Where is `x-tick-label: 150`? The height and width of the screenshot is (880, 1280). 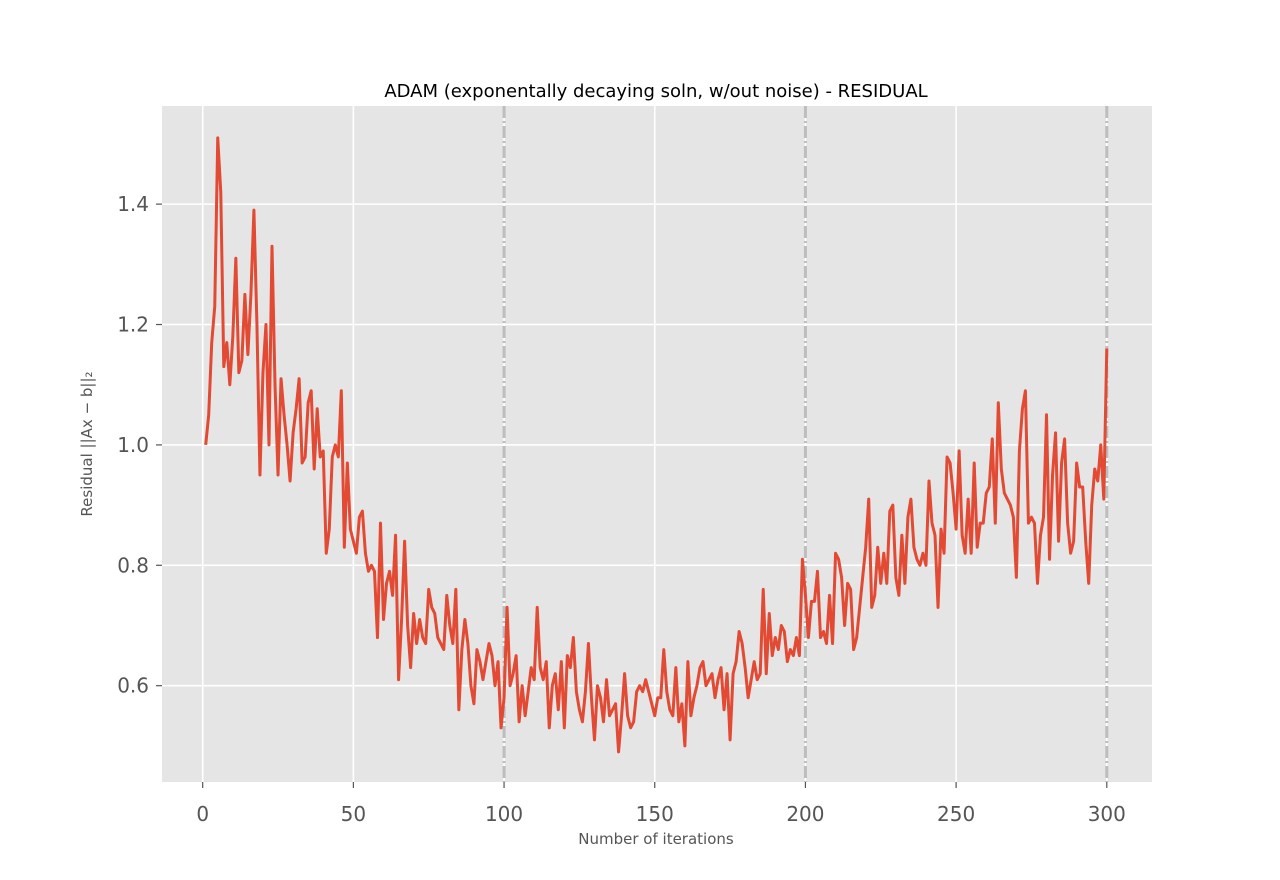 x-tick-label: 150 is located at coordinates (655, 814).